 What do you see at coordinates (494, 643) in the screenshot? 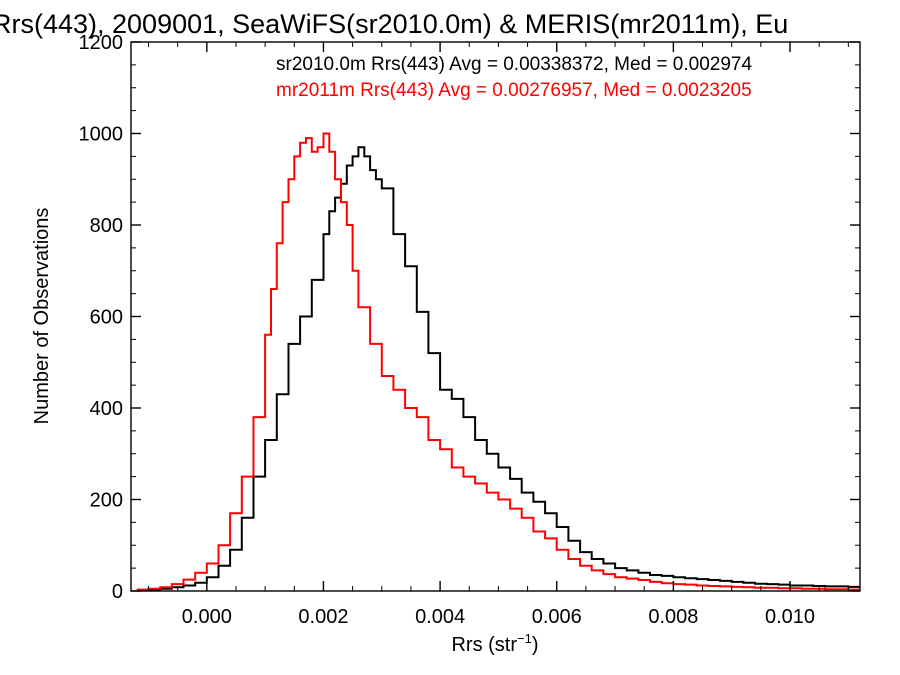
I see `x-axis-label: Rrs (str−1)` at bounding box center [494, 643].